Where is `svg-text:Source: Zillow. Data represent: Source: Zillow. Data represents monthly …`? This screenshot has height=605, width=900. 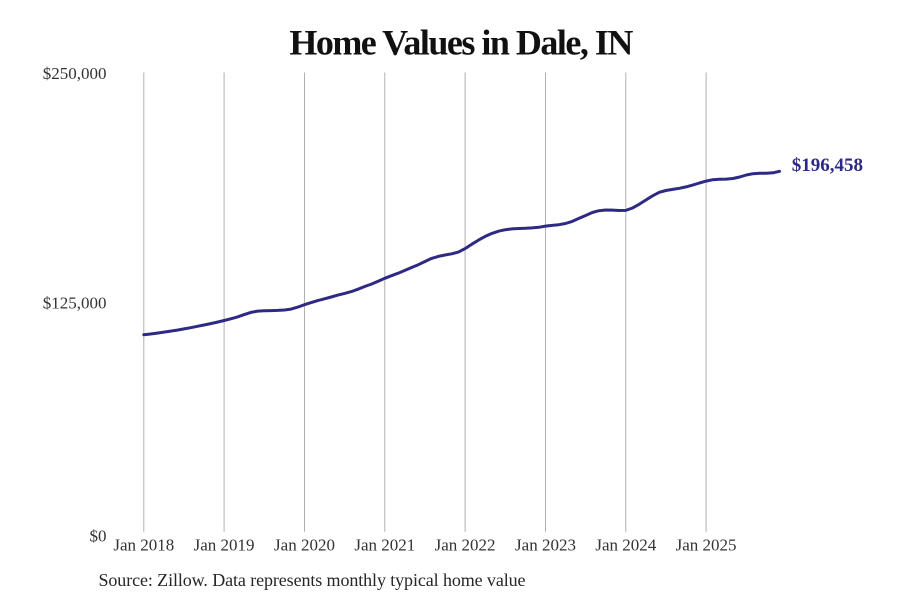 svg-text:Source: Zillow. Data represent: Source: Zillow. Data represents monthly … is located at coordinates (312, 580).